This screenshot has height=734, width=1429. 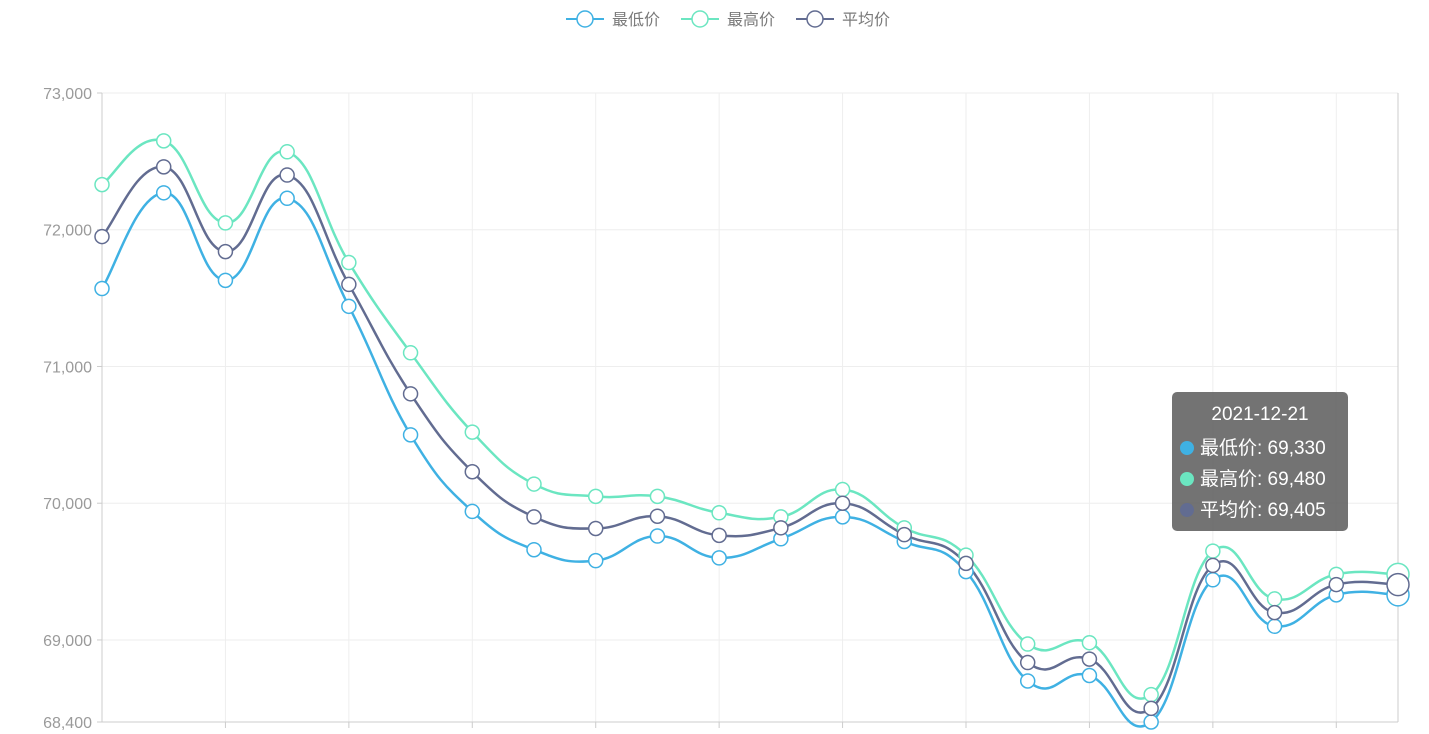 I want to click on legend-item-high: 最高价, so click(x=728, y=19).